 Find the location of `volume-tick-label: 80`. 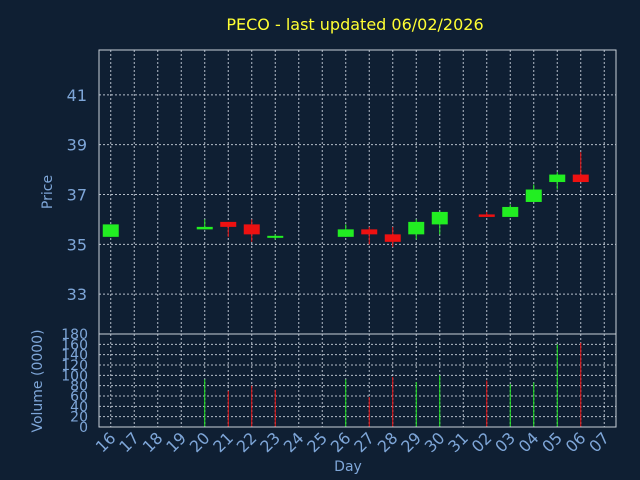

volume-tick-label: 80 is located at coordinates (79, 387).